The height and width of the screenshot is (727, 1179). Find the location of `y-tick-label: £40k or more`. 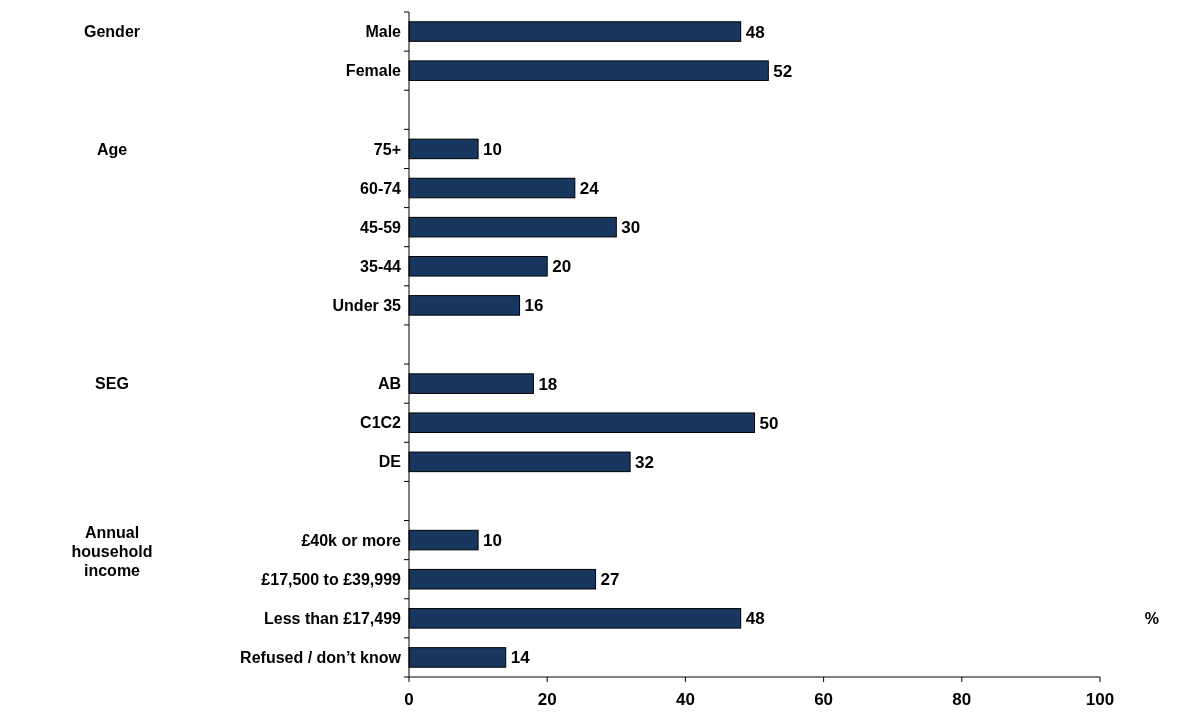

y-tick-label: £40k or more is located at coordinates (351, 540).